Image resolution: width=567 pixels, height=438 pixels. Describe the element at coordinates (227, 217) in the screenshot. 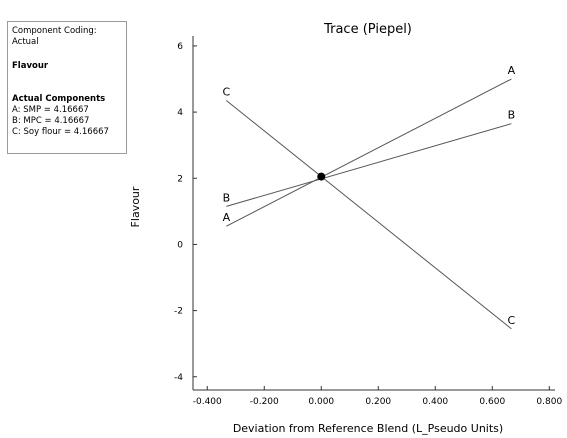

I see `trace-label-a-start: A` at that location.